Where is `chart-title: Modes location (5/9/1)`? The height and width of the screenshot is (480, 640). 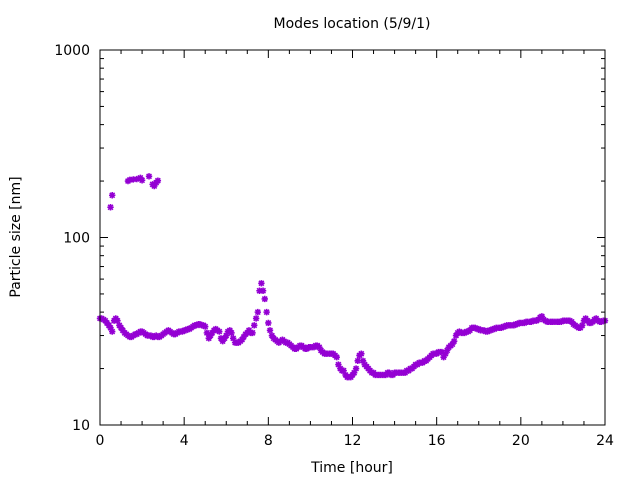 chart-title: Modes location (5/9/1) is located at coordinates (352, 24).